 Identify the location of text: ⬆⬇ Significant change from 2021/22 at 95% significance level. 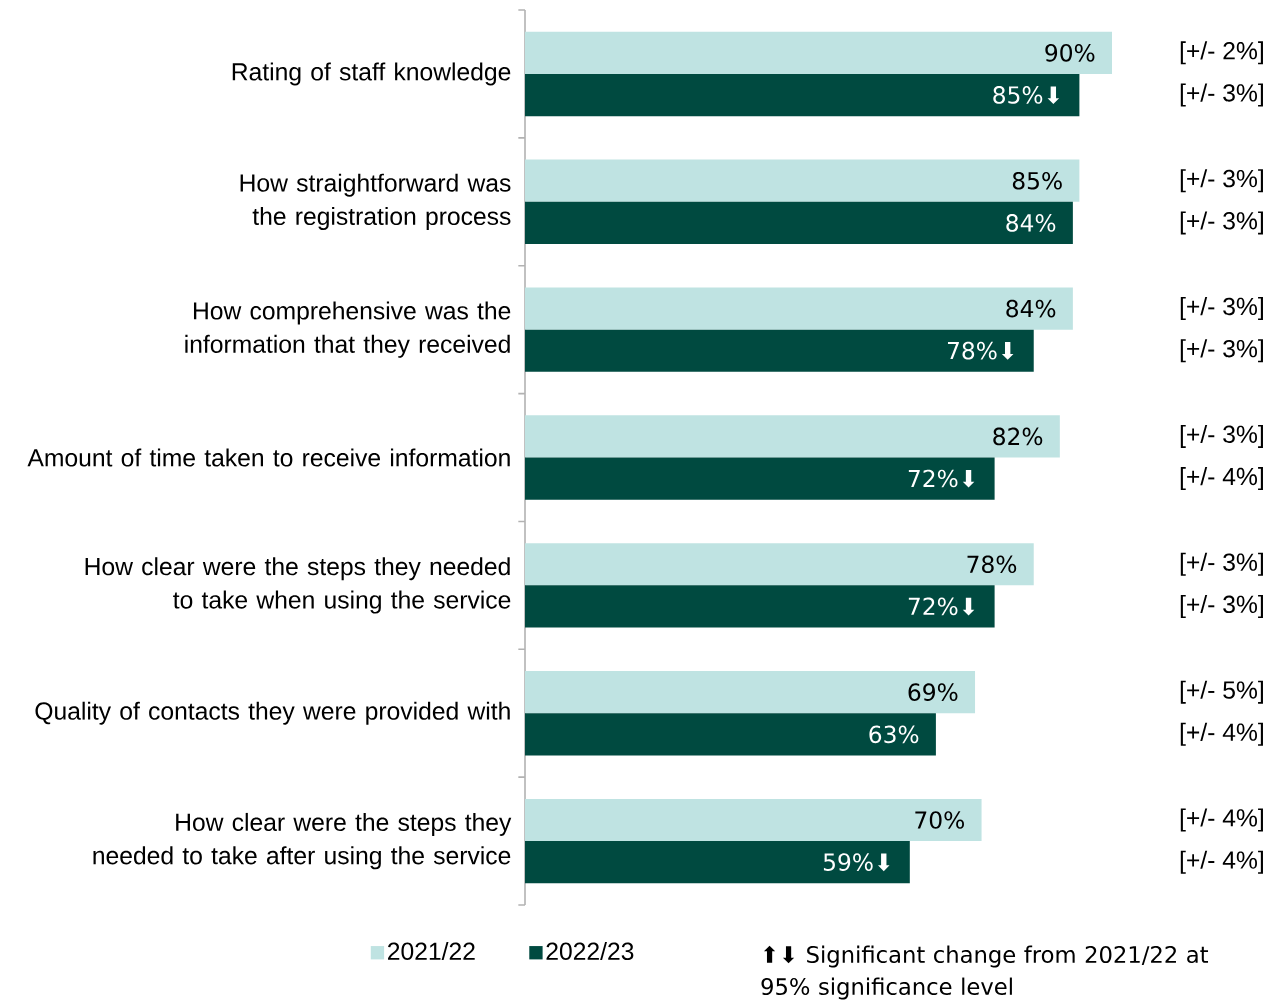
(985, 972).